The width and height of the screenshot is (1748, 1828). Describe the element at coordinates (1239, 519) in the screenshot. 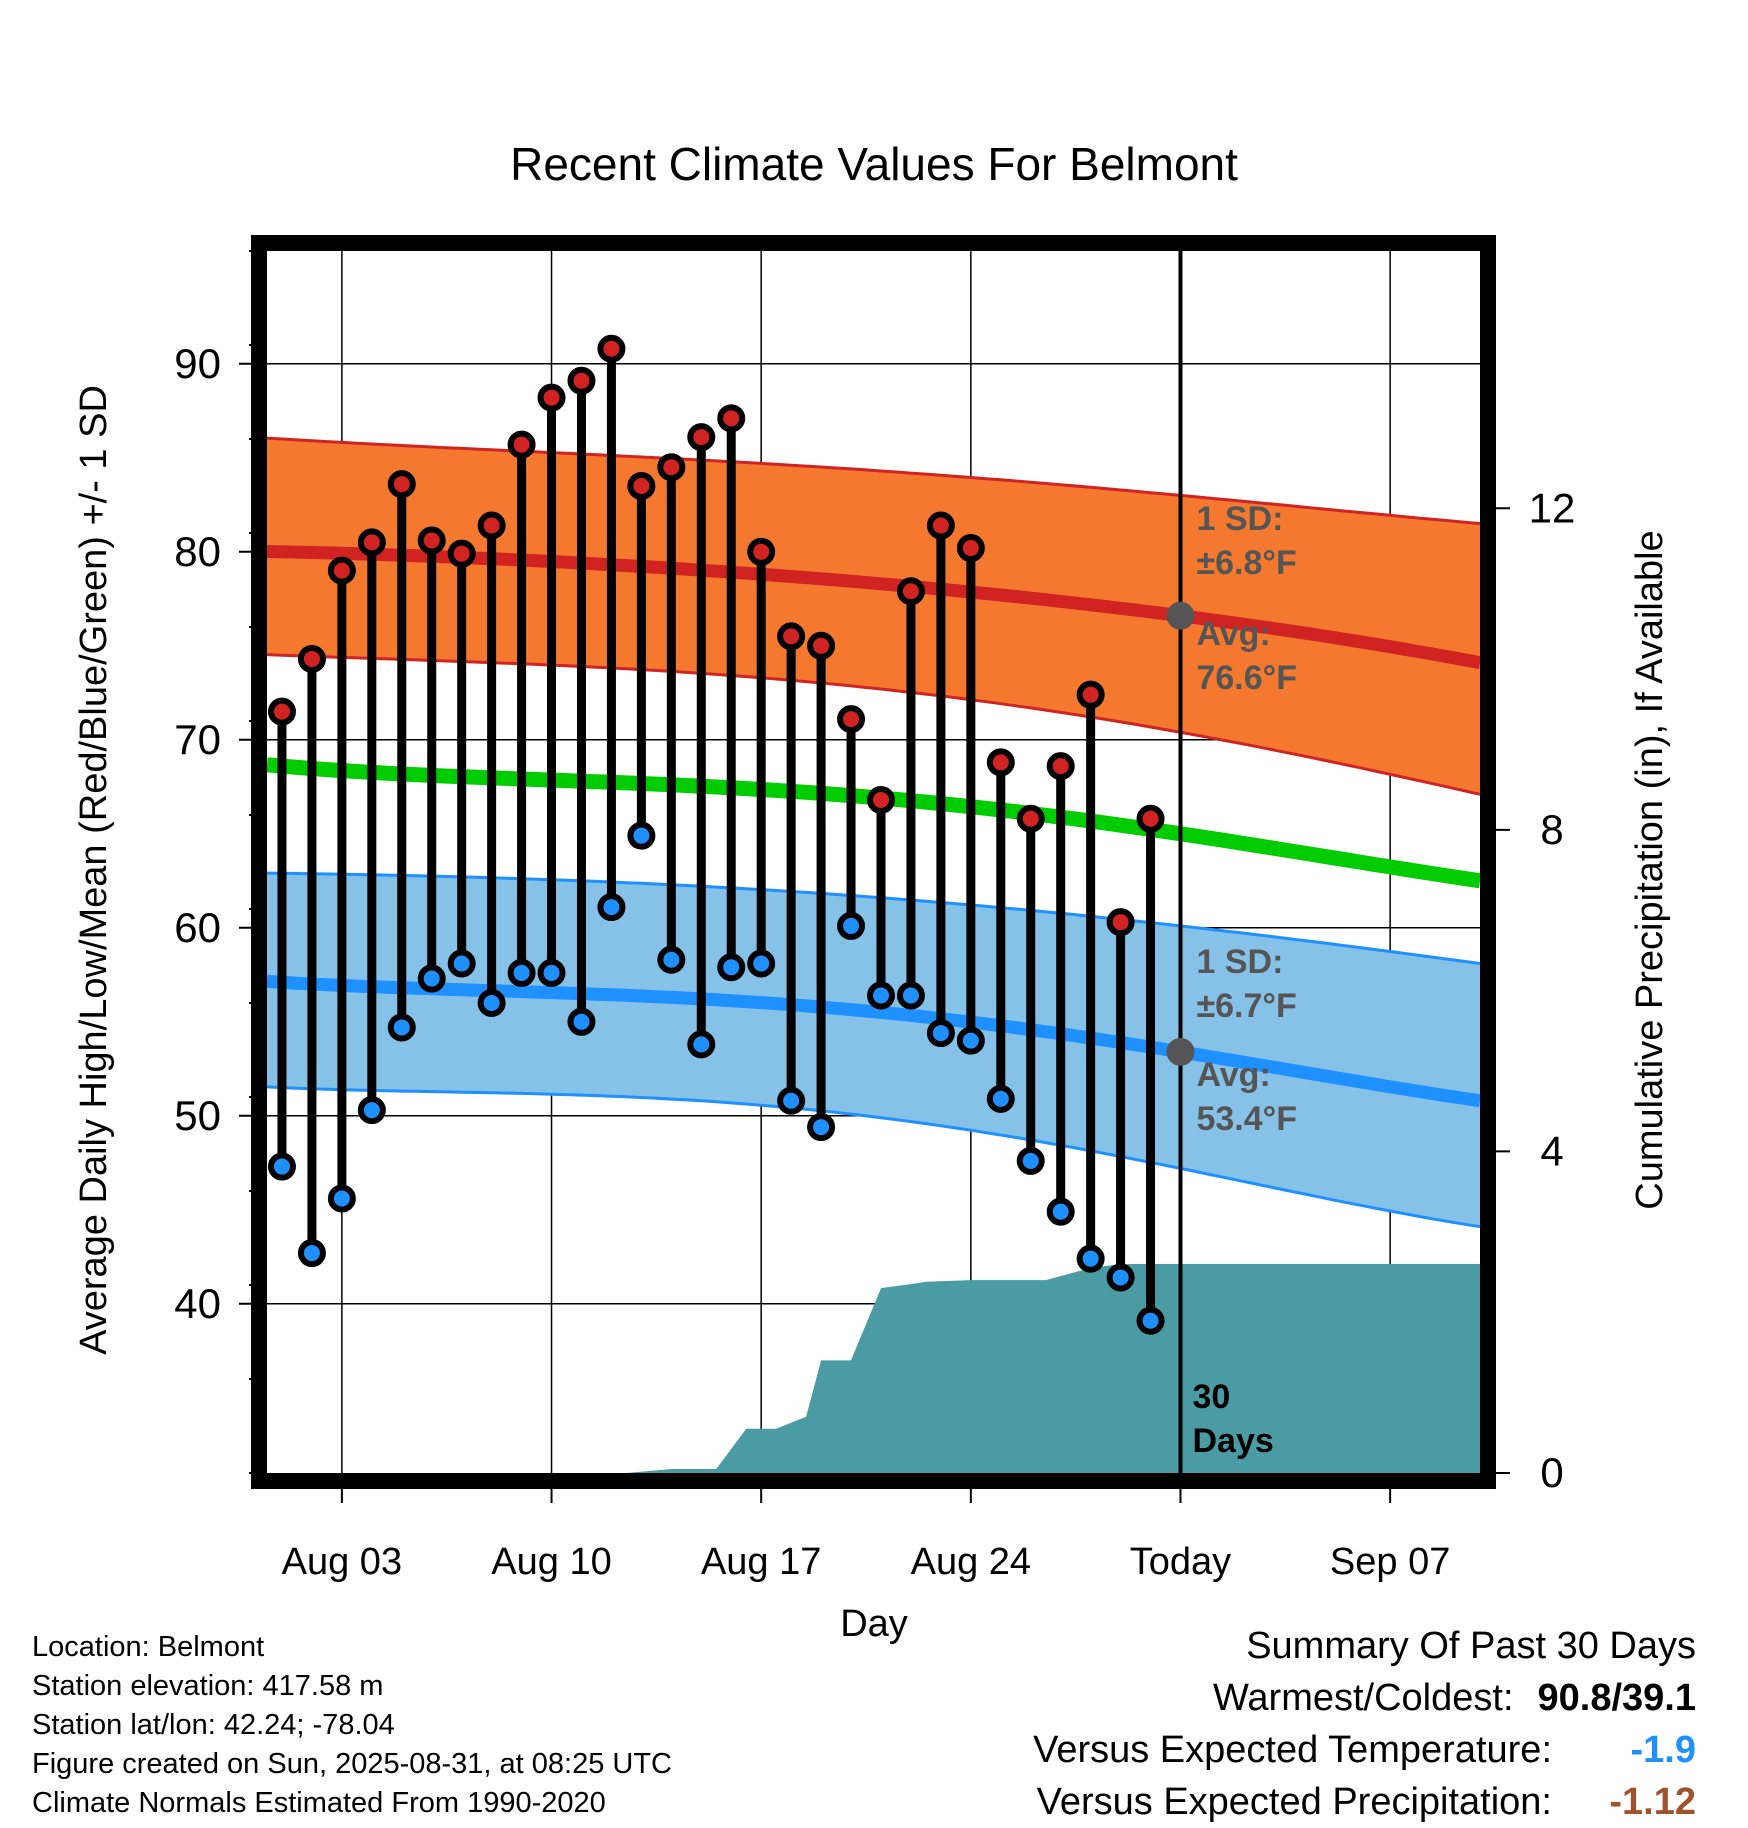

I see `high-sd-label: 1 SD:` at that location.